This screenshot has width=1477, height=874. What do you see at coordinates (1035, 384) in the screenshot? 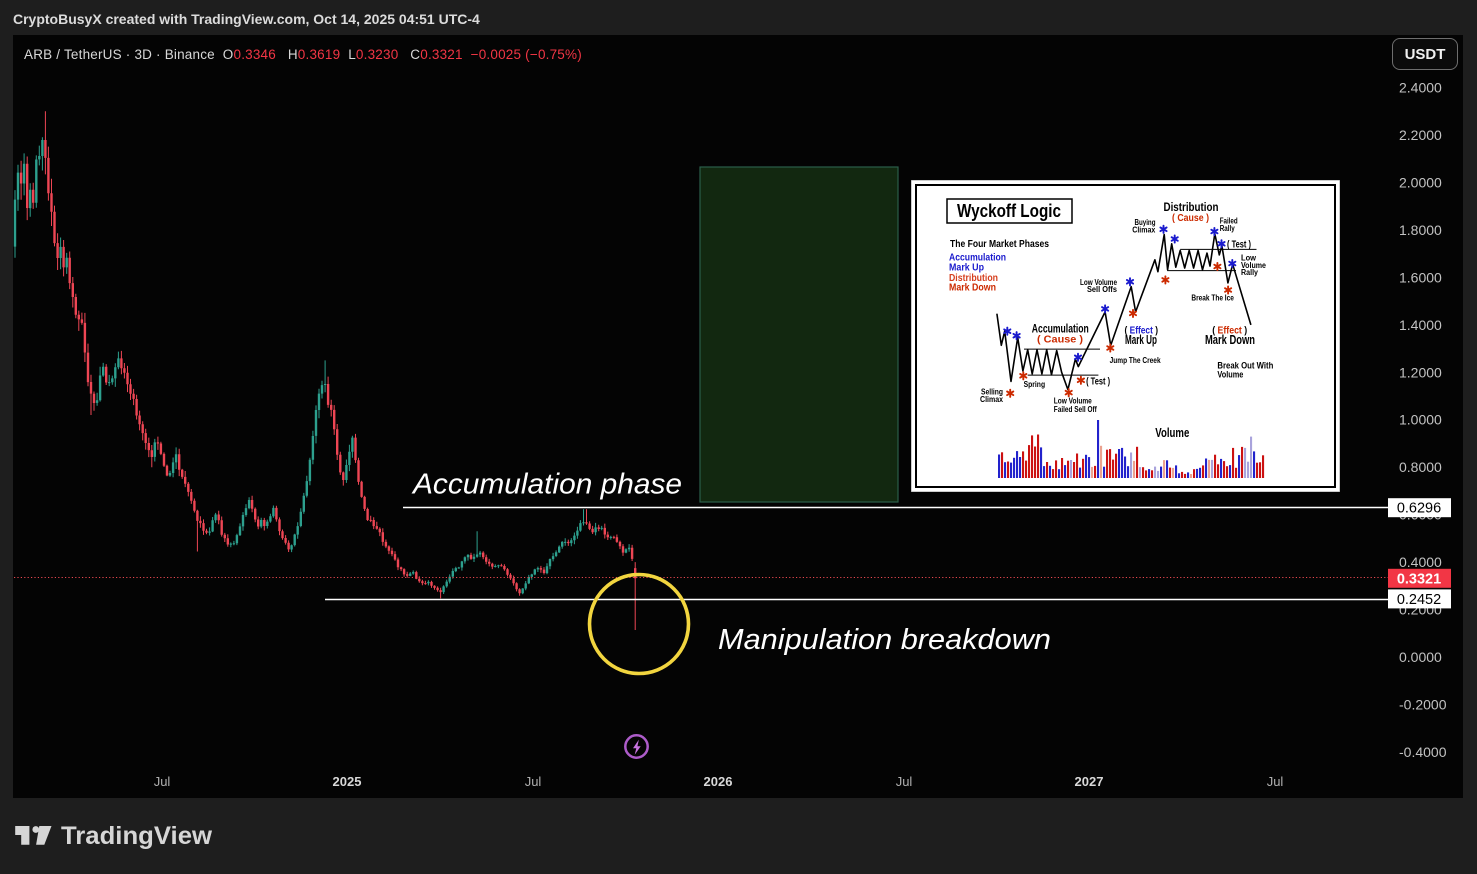
I see `svg-text: Spring` at bounding box center [1035, 384].